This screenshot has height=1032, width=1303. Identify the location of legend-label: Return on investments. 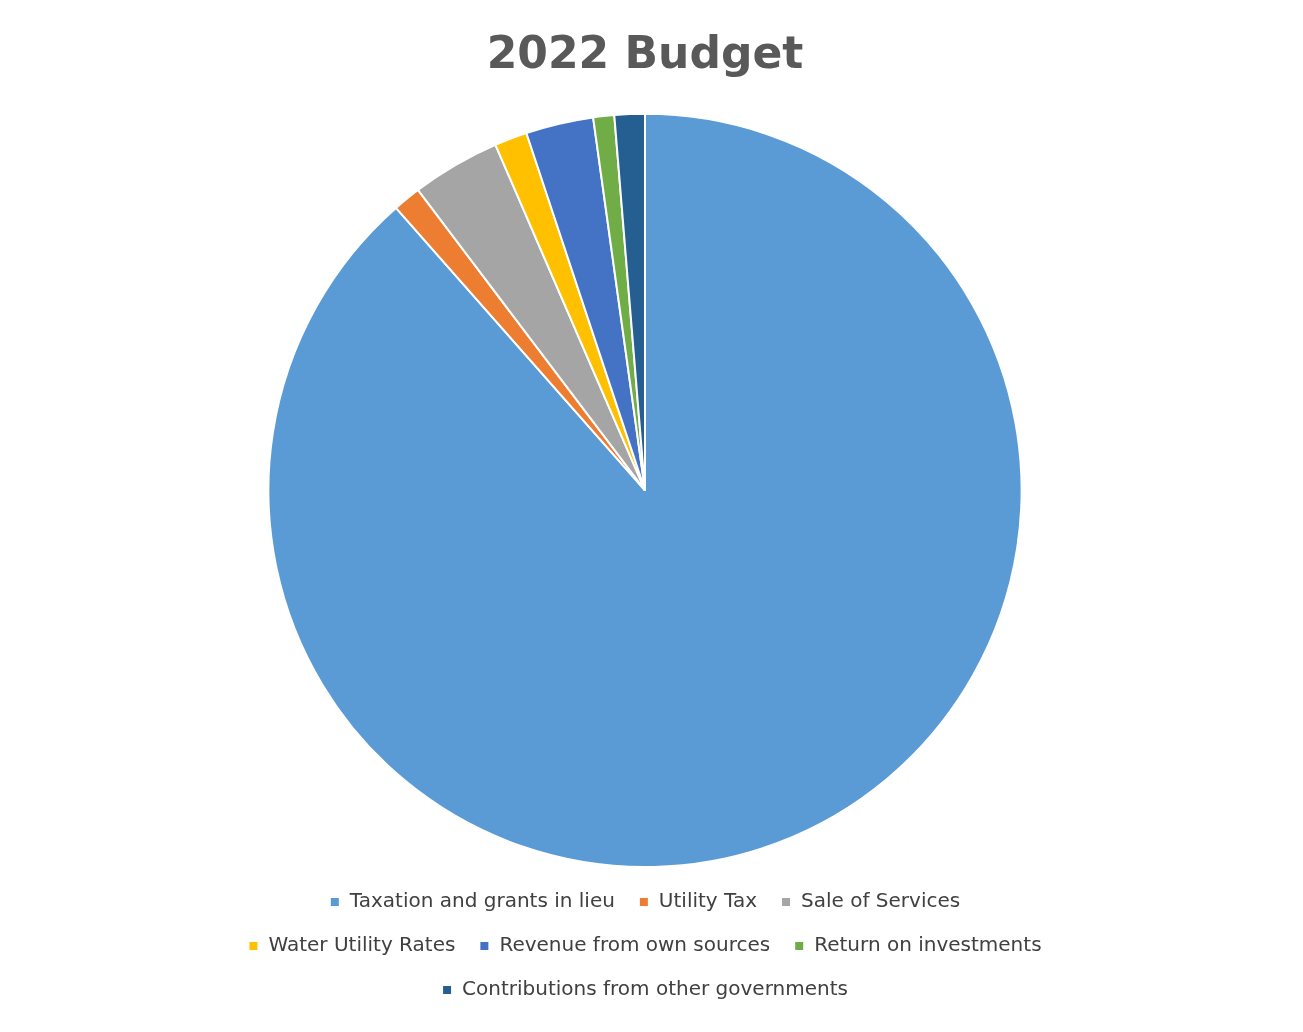
(928, 944).